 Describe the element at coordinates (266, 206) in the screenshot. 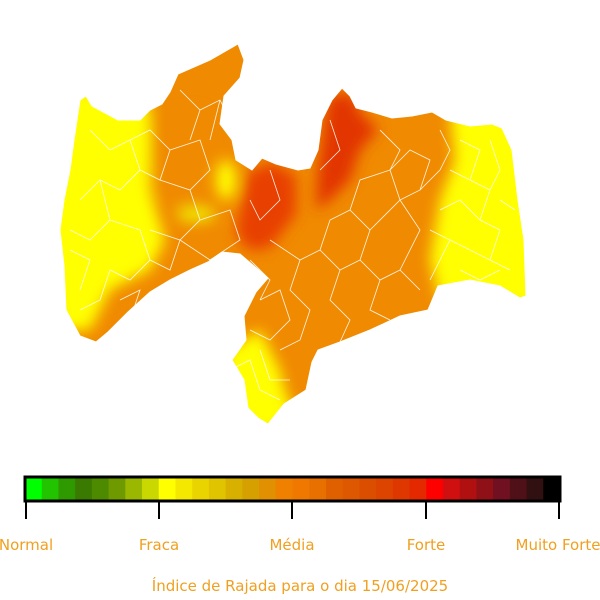

I see `region-center-forte` at that location.